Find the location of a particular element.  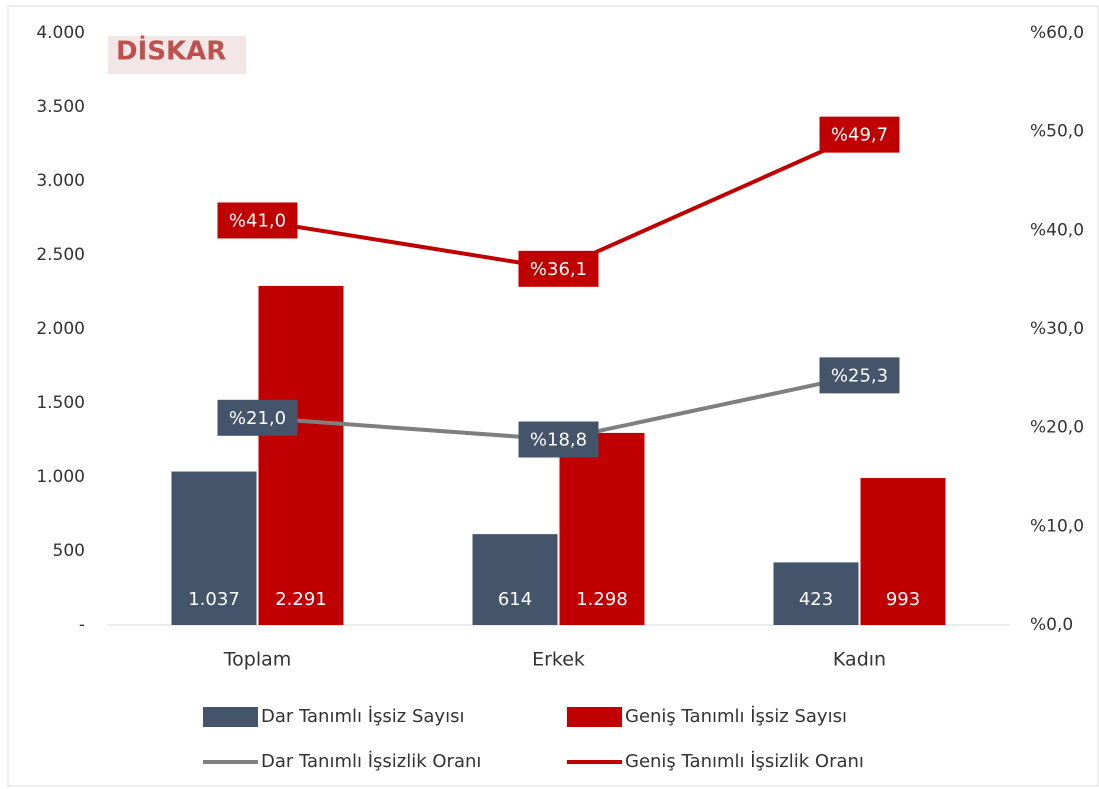

y2-tick-label: %60,0 is located at coordinates (1057, 33).